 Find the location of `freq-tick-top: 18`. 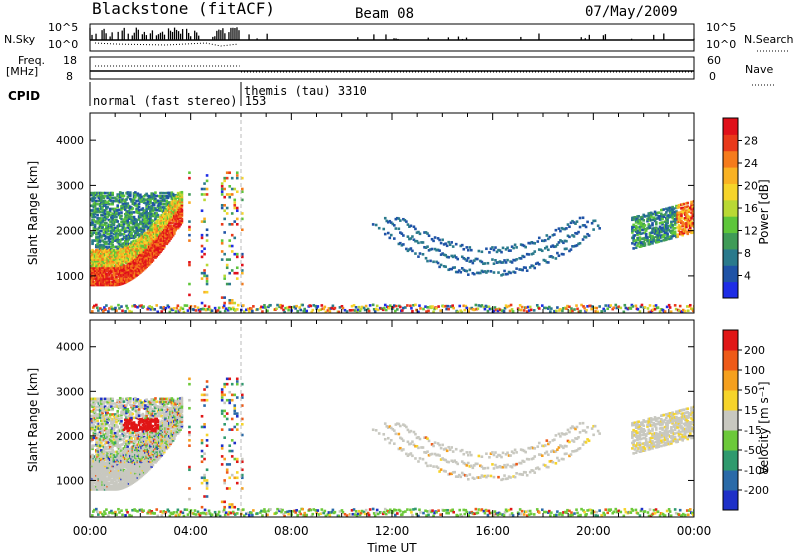

freq-tick-top: 18 is located at coordinates (70, 60).